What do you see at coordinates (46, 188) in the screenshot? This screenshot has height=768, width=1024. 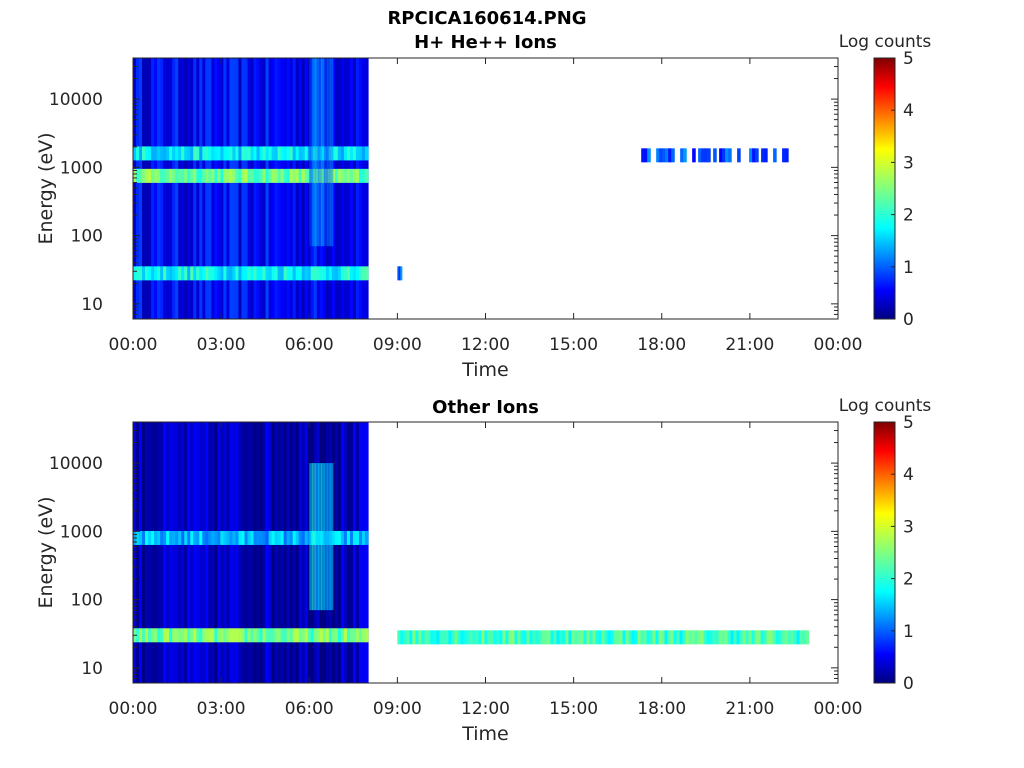 I see `y-axis-label: Energy (eV)` at bounding box center [46, 188].